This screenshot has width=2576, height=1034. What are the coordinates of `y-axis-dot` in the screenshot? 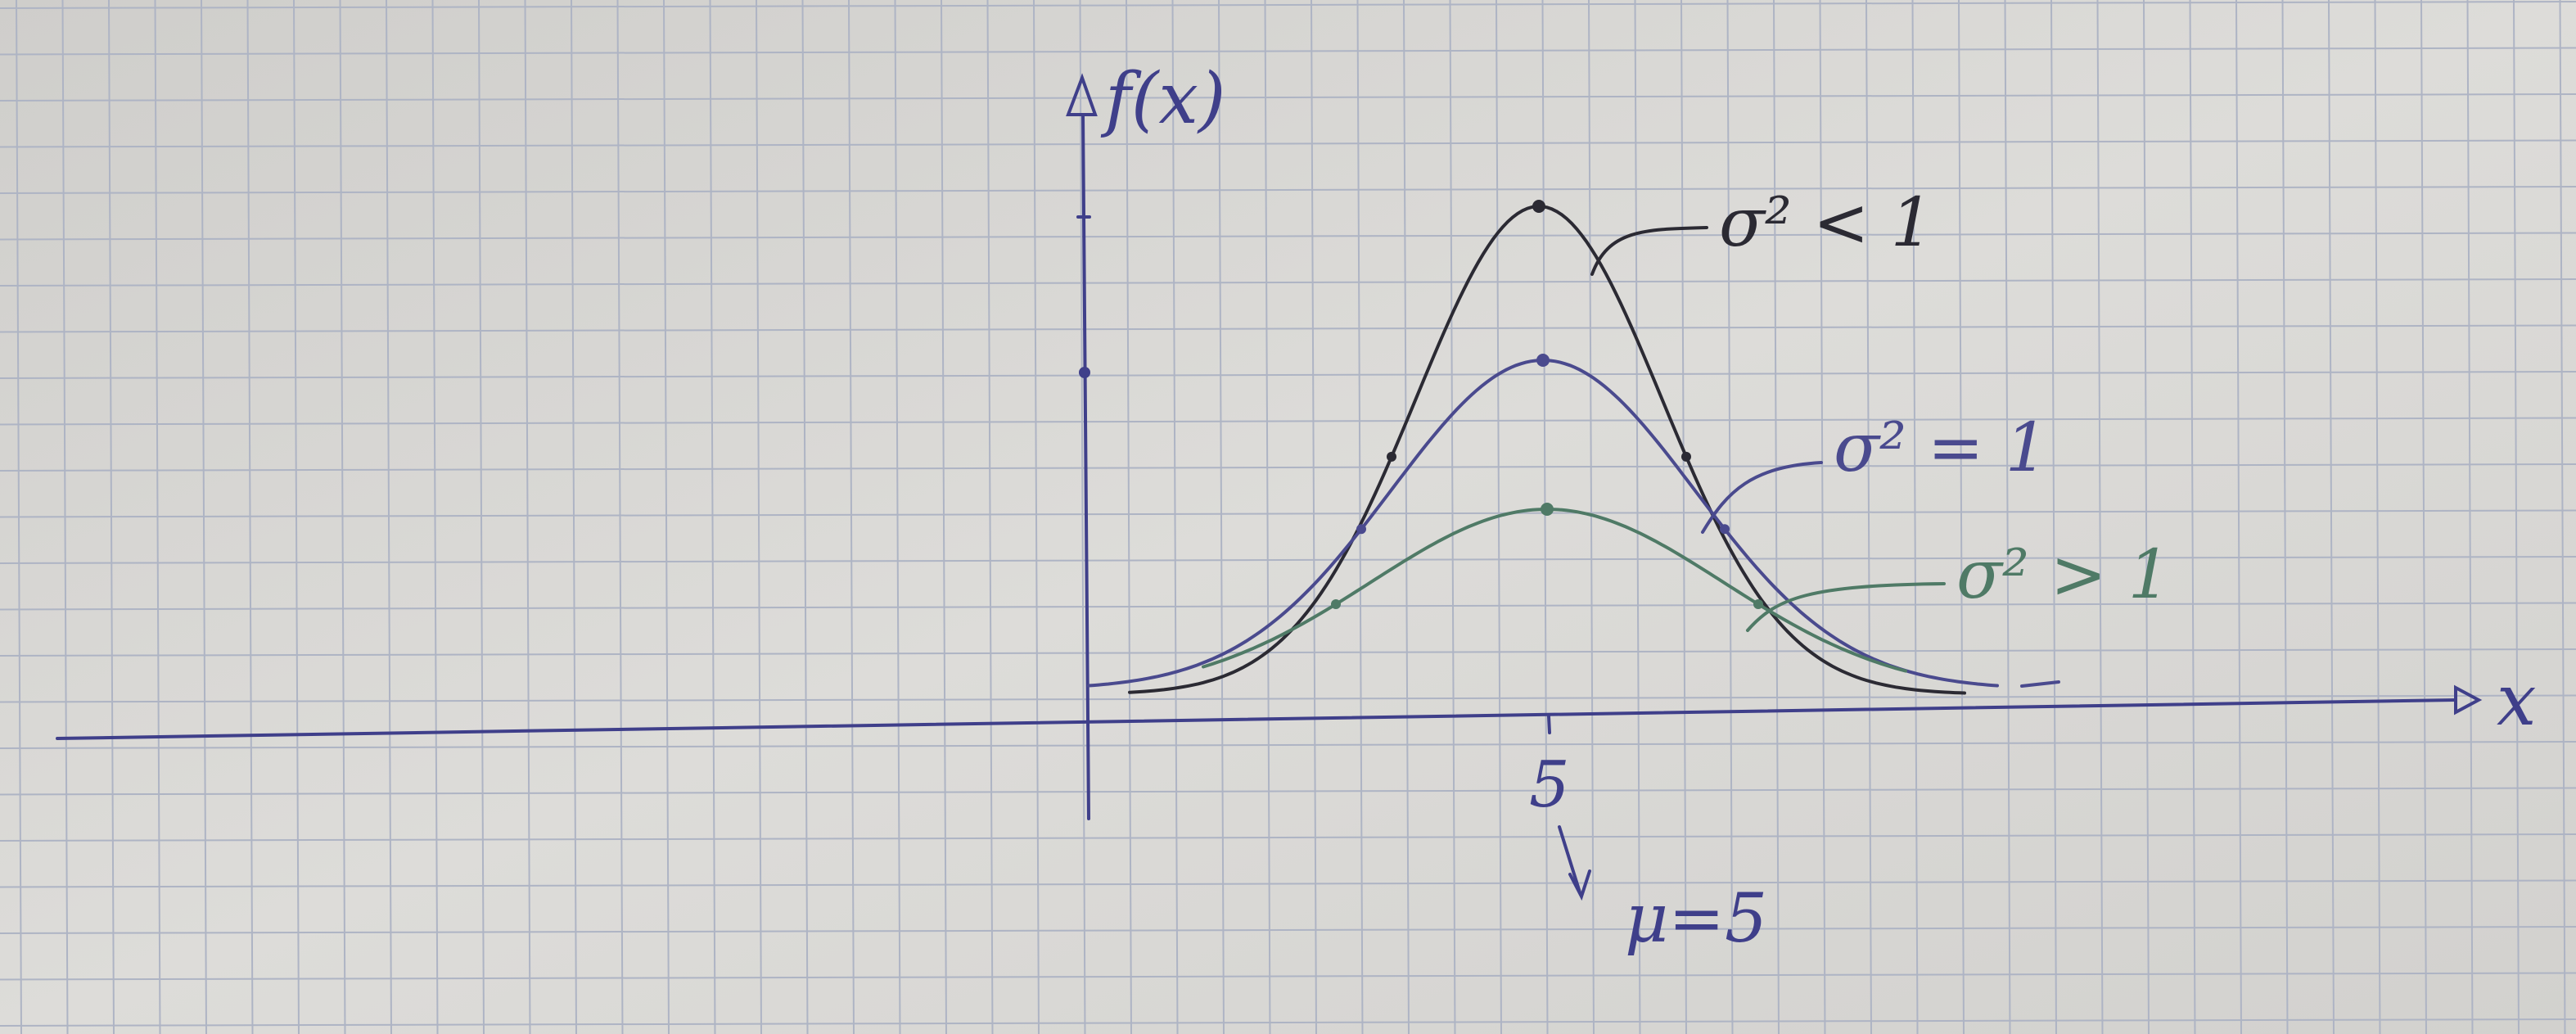 It's located at (1084, 372).